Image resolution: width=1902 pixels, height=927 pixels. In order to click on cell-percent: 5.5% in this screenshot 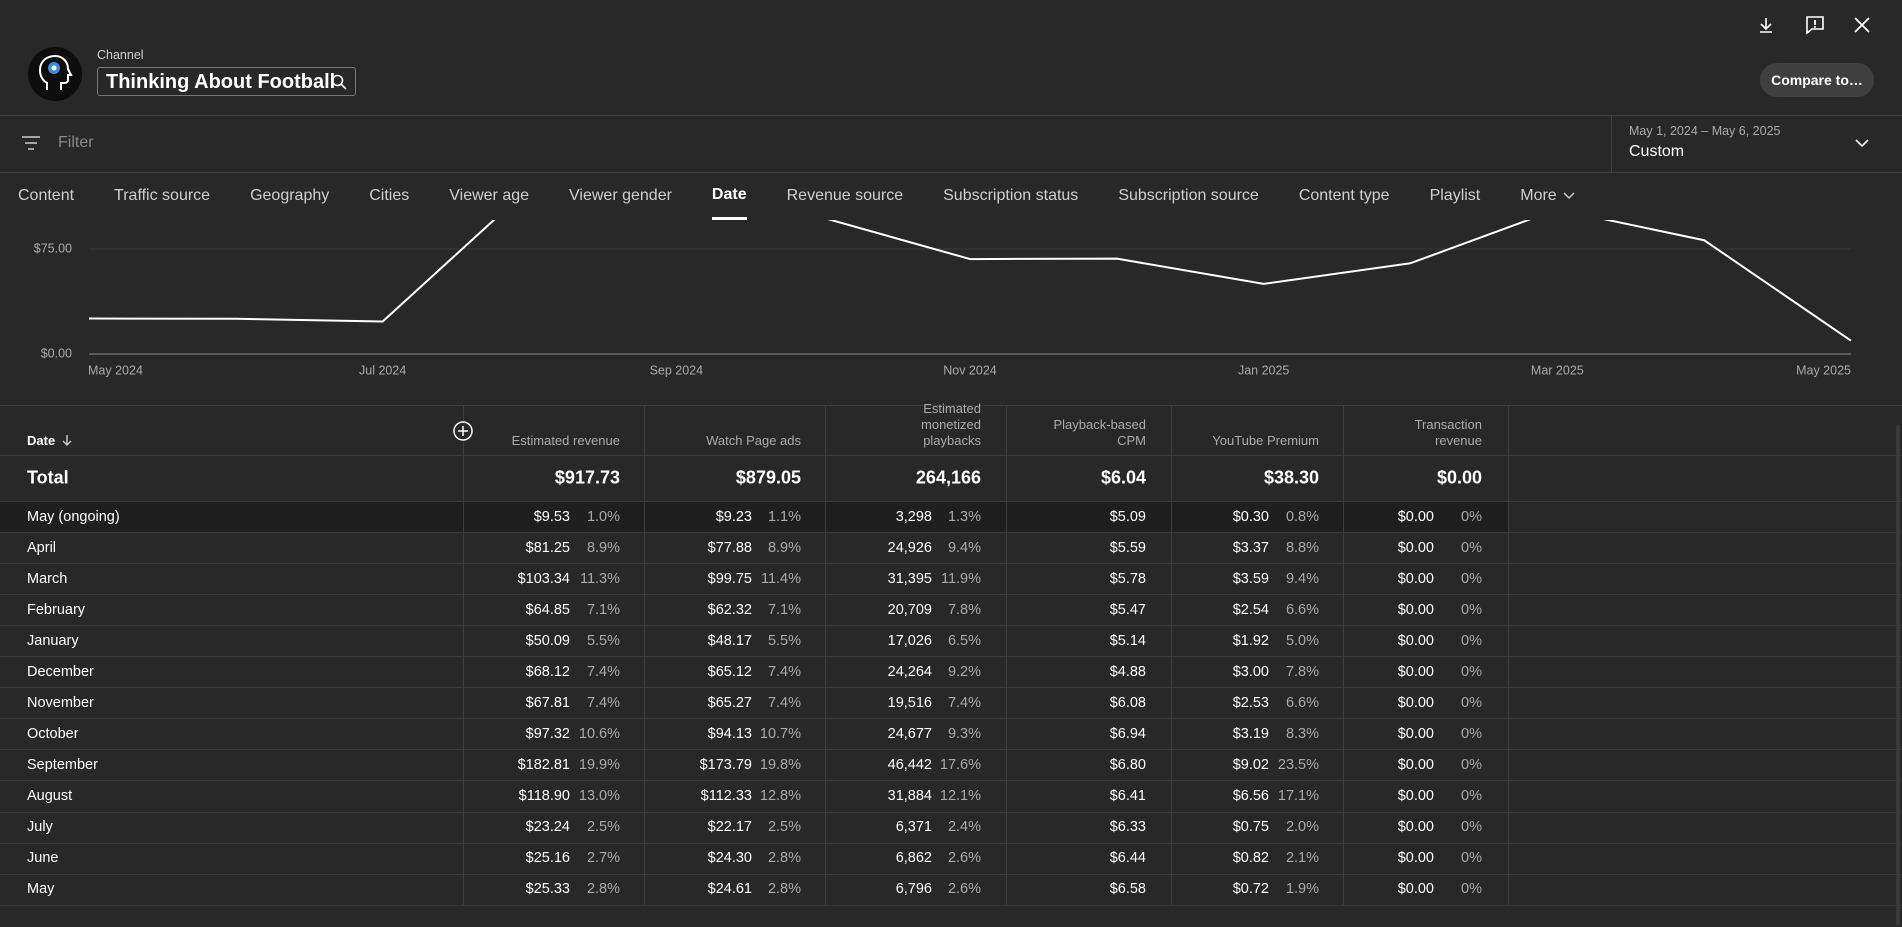, I will do `click(784, 640)`.